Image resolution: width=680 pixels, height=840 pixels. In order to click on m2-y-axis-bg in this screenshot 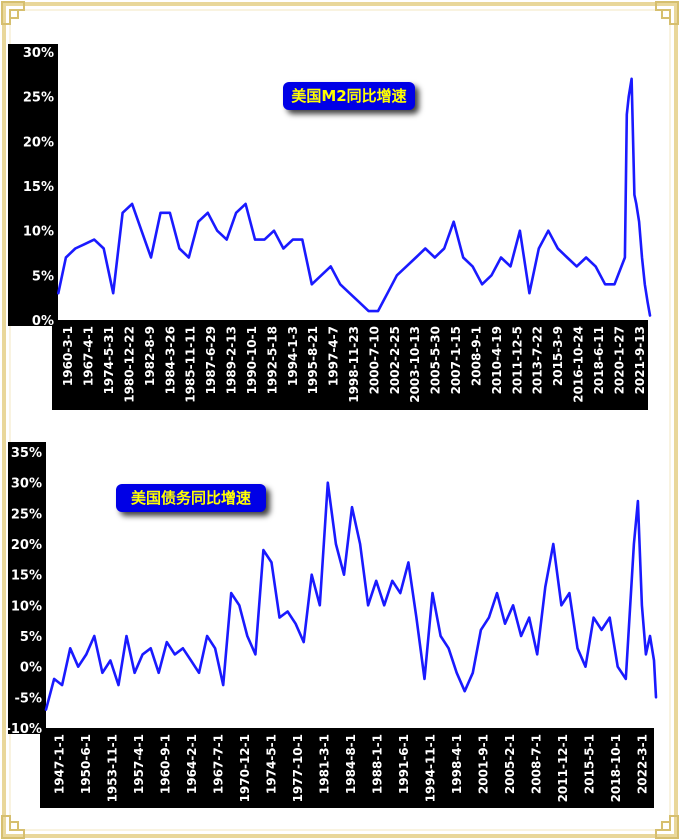, I will do `click(33, 185)`.